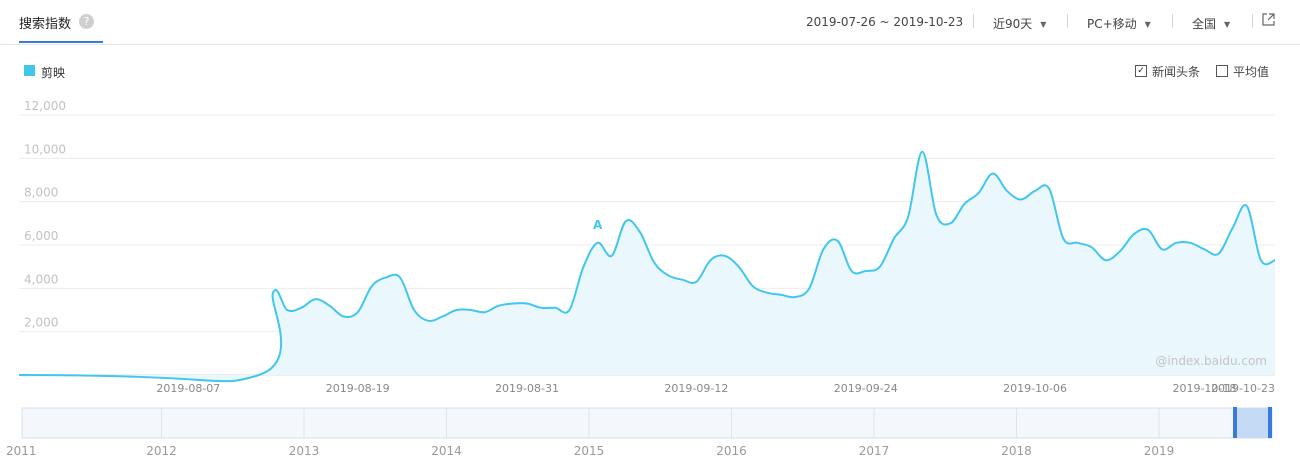  Describe the element at coordinates (866, 388) in the screenshot. I see `x-tick-label: 2019-09-24` at that location.